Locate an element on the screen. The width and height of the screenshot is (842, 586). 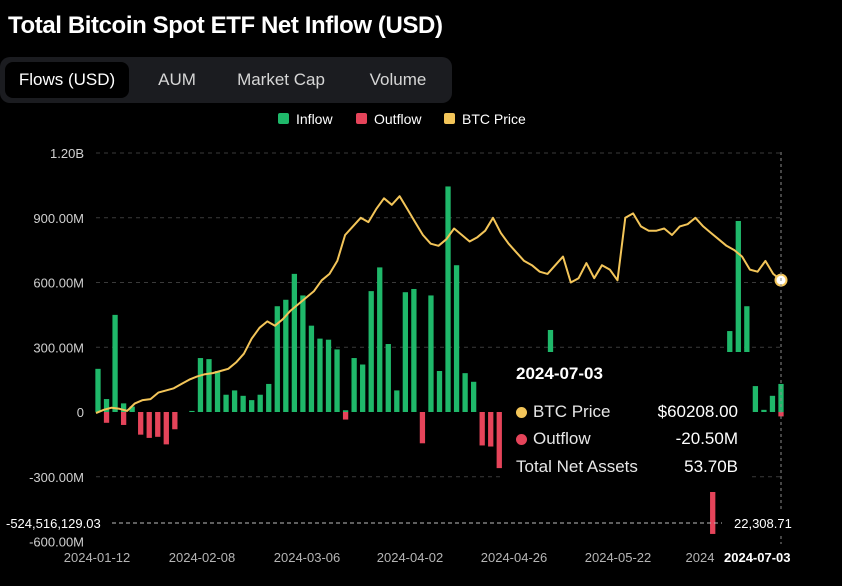
tab-aum: AUM is located at coordinates (177, 79).